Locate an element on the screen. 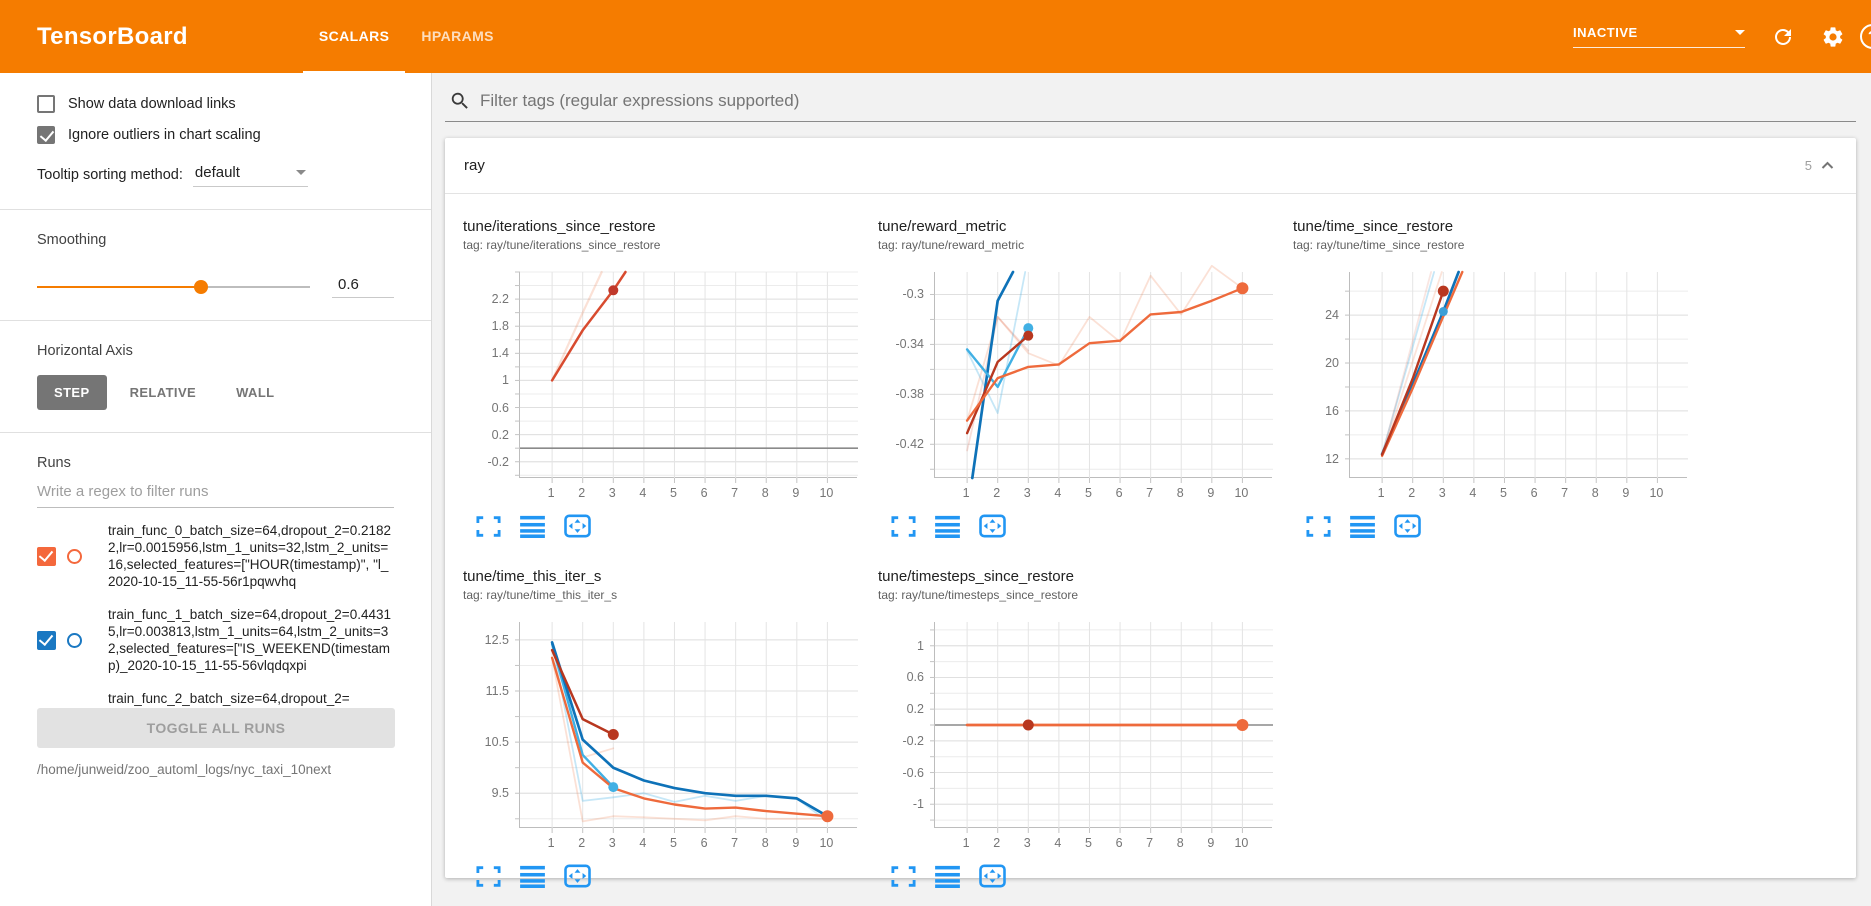 This screenshot has height=906, width=1871. chart-title: tune/time_this_iter_s is located at coordinates (532, 576).